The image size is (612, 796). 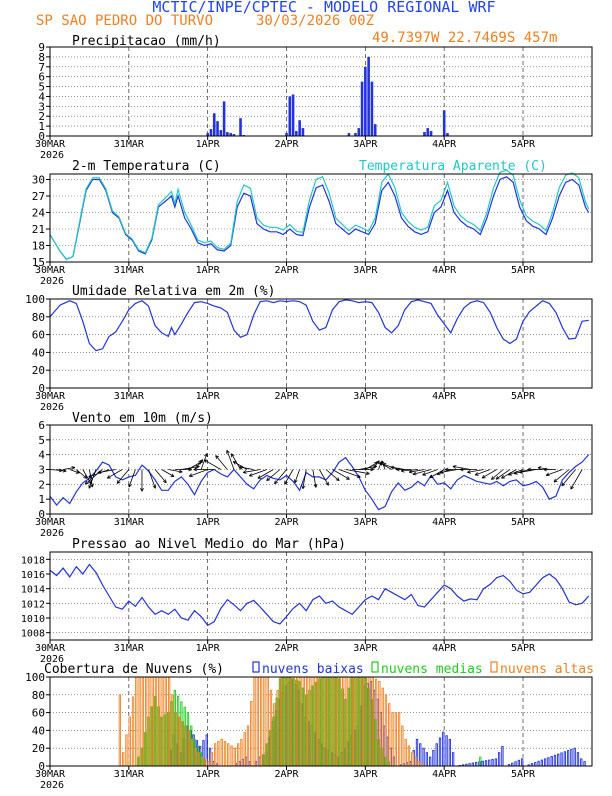 I want to click on wind-lines, so click(x=319, y=479).